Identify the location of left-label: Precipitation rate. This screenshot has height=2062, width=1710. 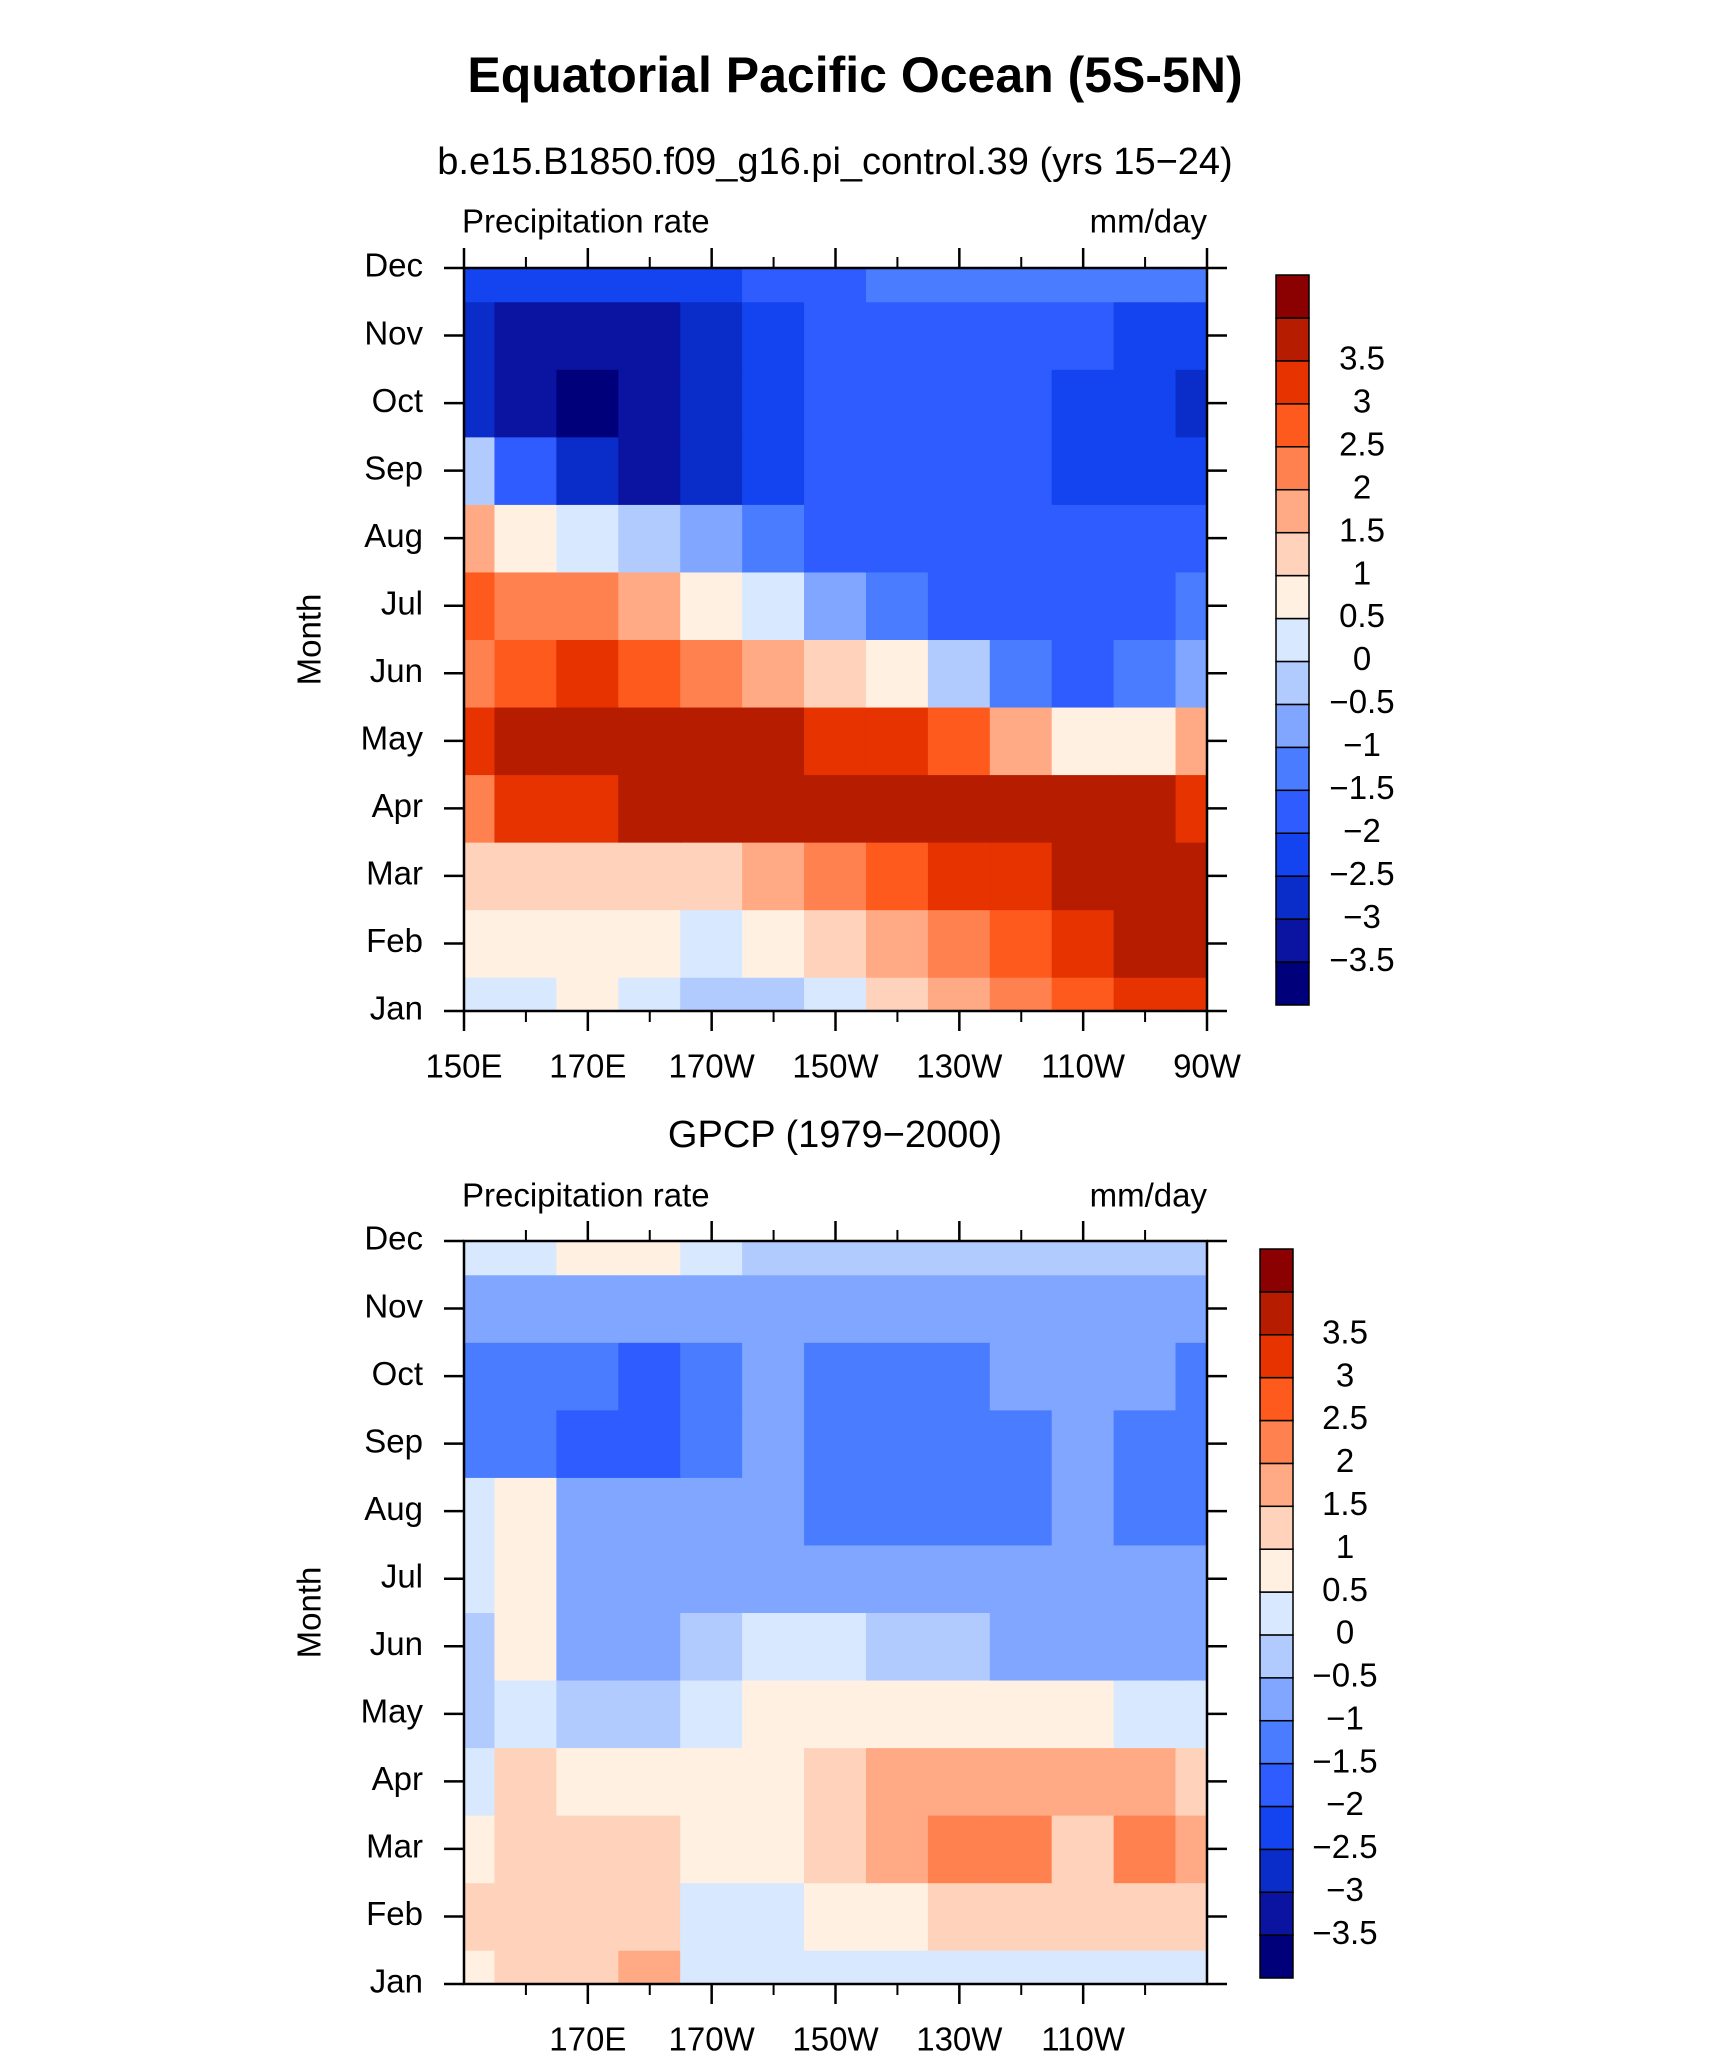
(586, 221).